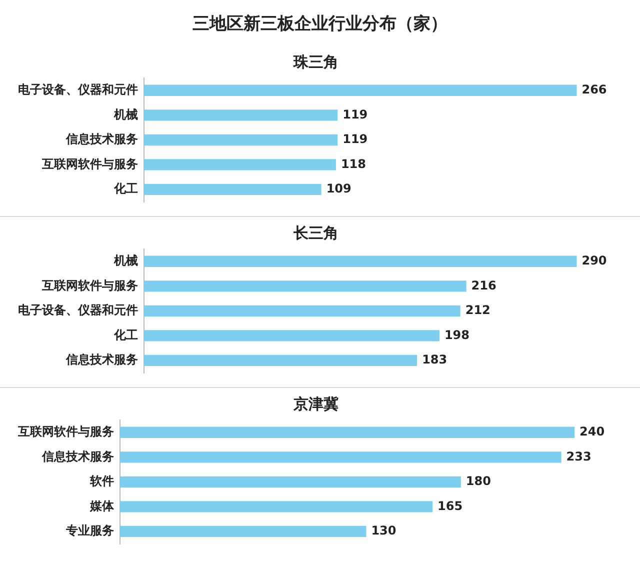  What do you see at coordinates (315, 233) in the screenshot?
I see `chart-title: 长三角` at bounding box center [315, 233].